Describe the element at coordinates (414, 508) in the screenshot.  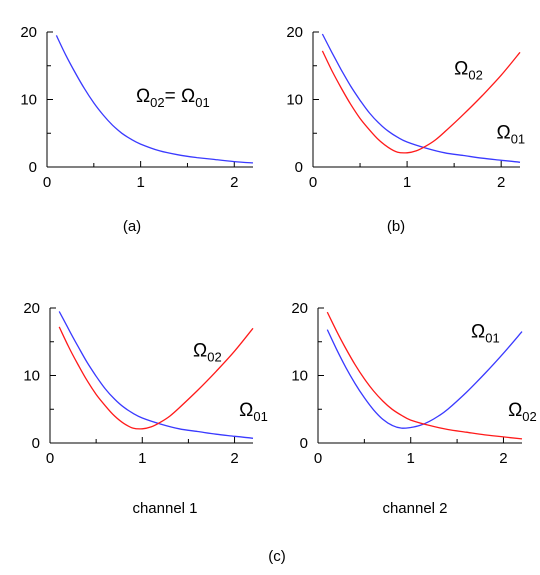
I see `panel-caption: channel 2` at that location.